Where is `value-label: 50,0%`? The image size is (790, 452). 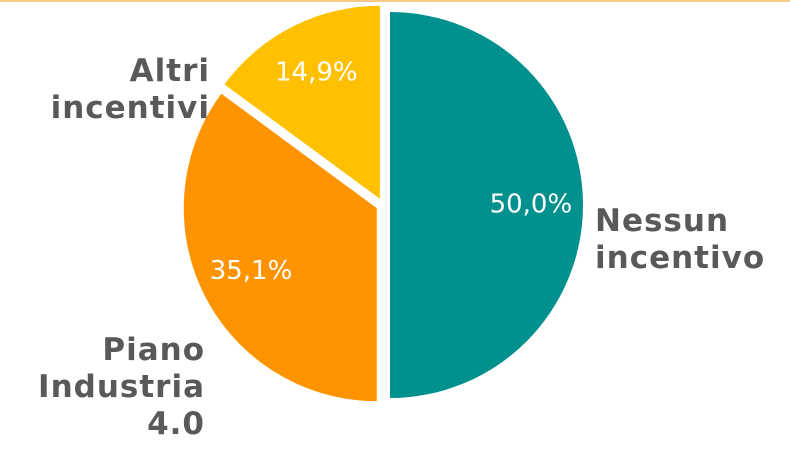 value-label: 50,0% is located at coordinates (531, 205).